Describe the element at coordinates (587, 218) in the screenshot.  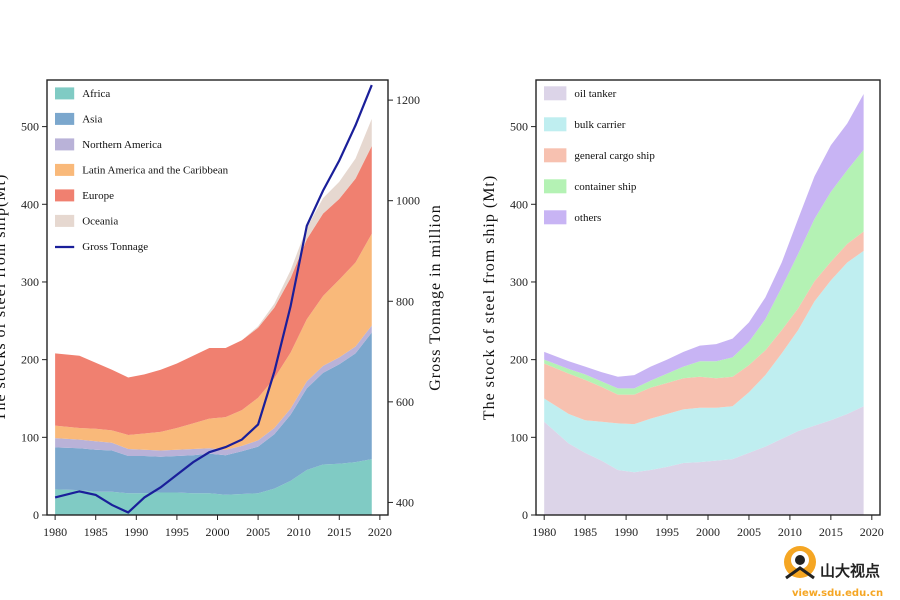
I see `legend-label-others: others` at that location.